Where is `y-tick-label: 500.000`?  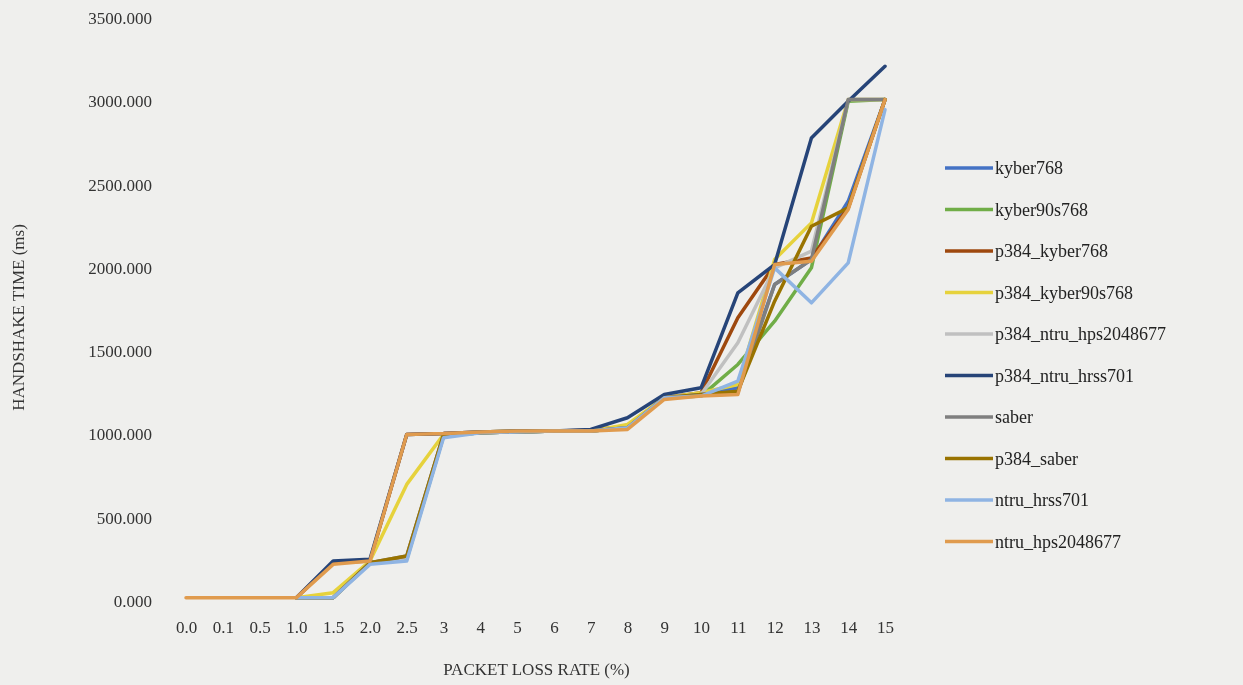
y-tick-label: 500.000 is located at coordinates (124, 518).